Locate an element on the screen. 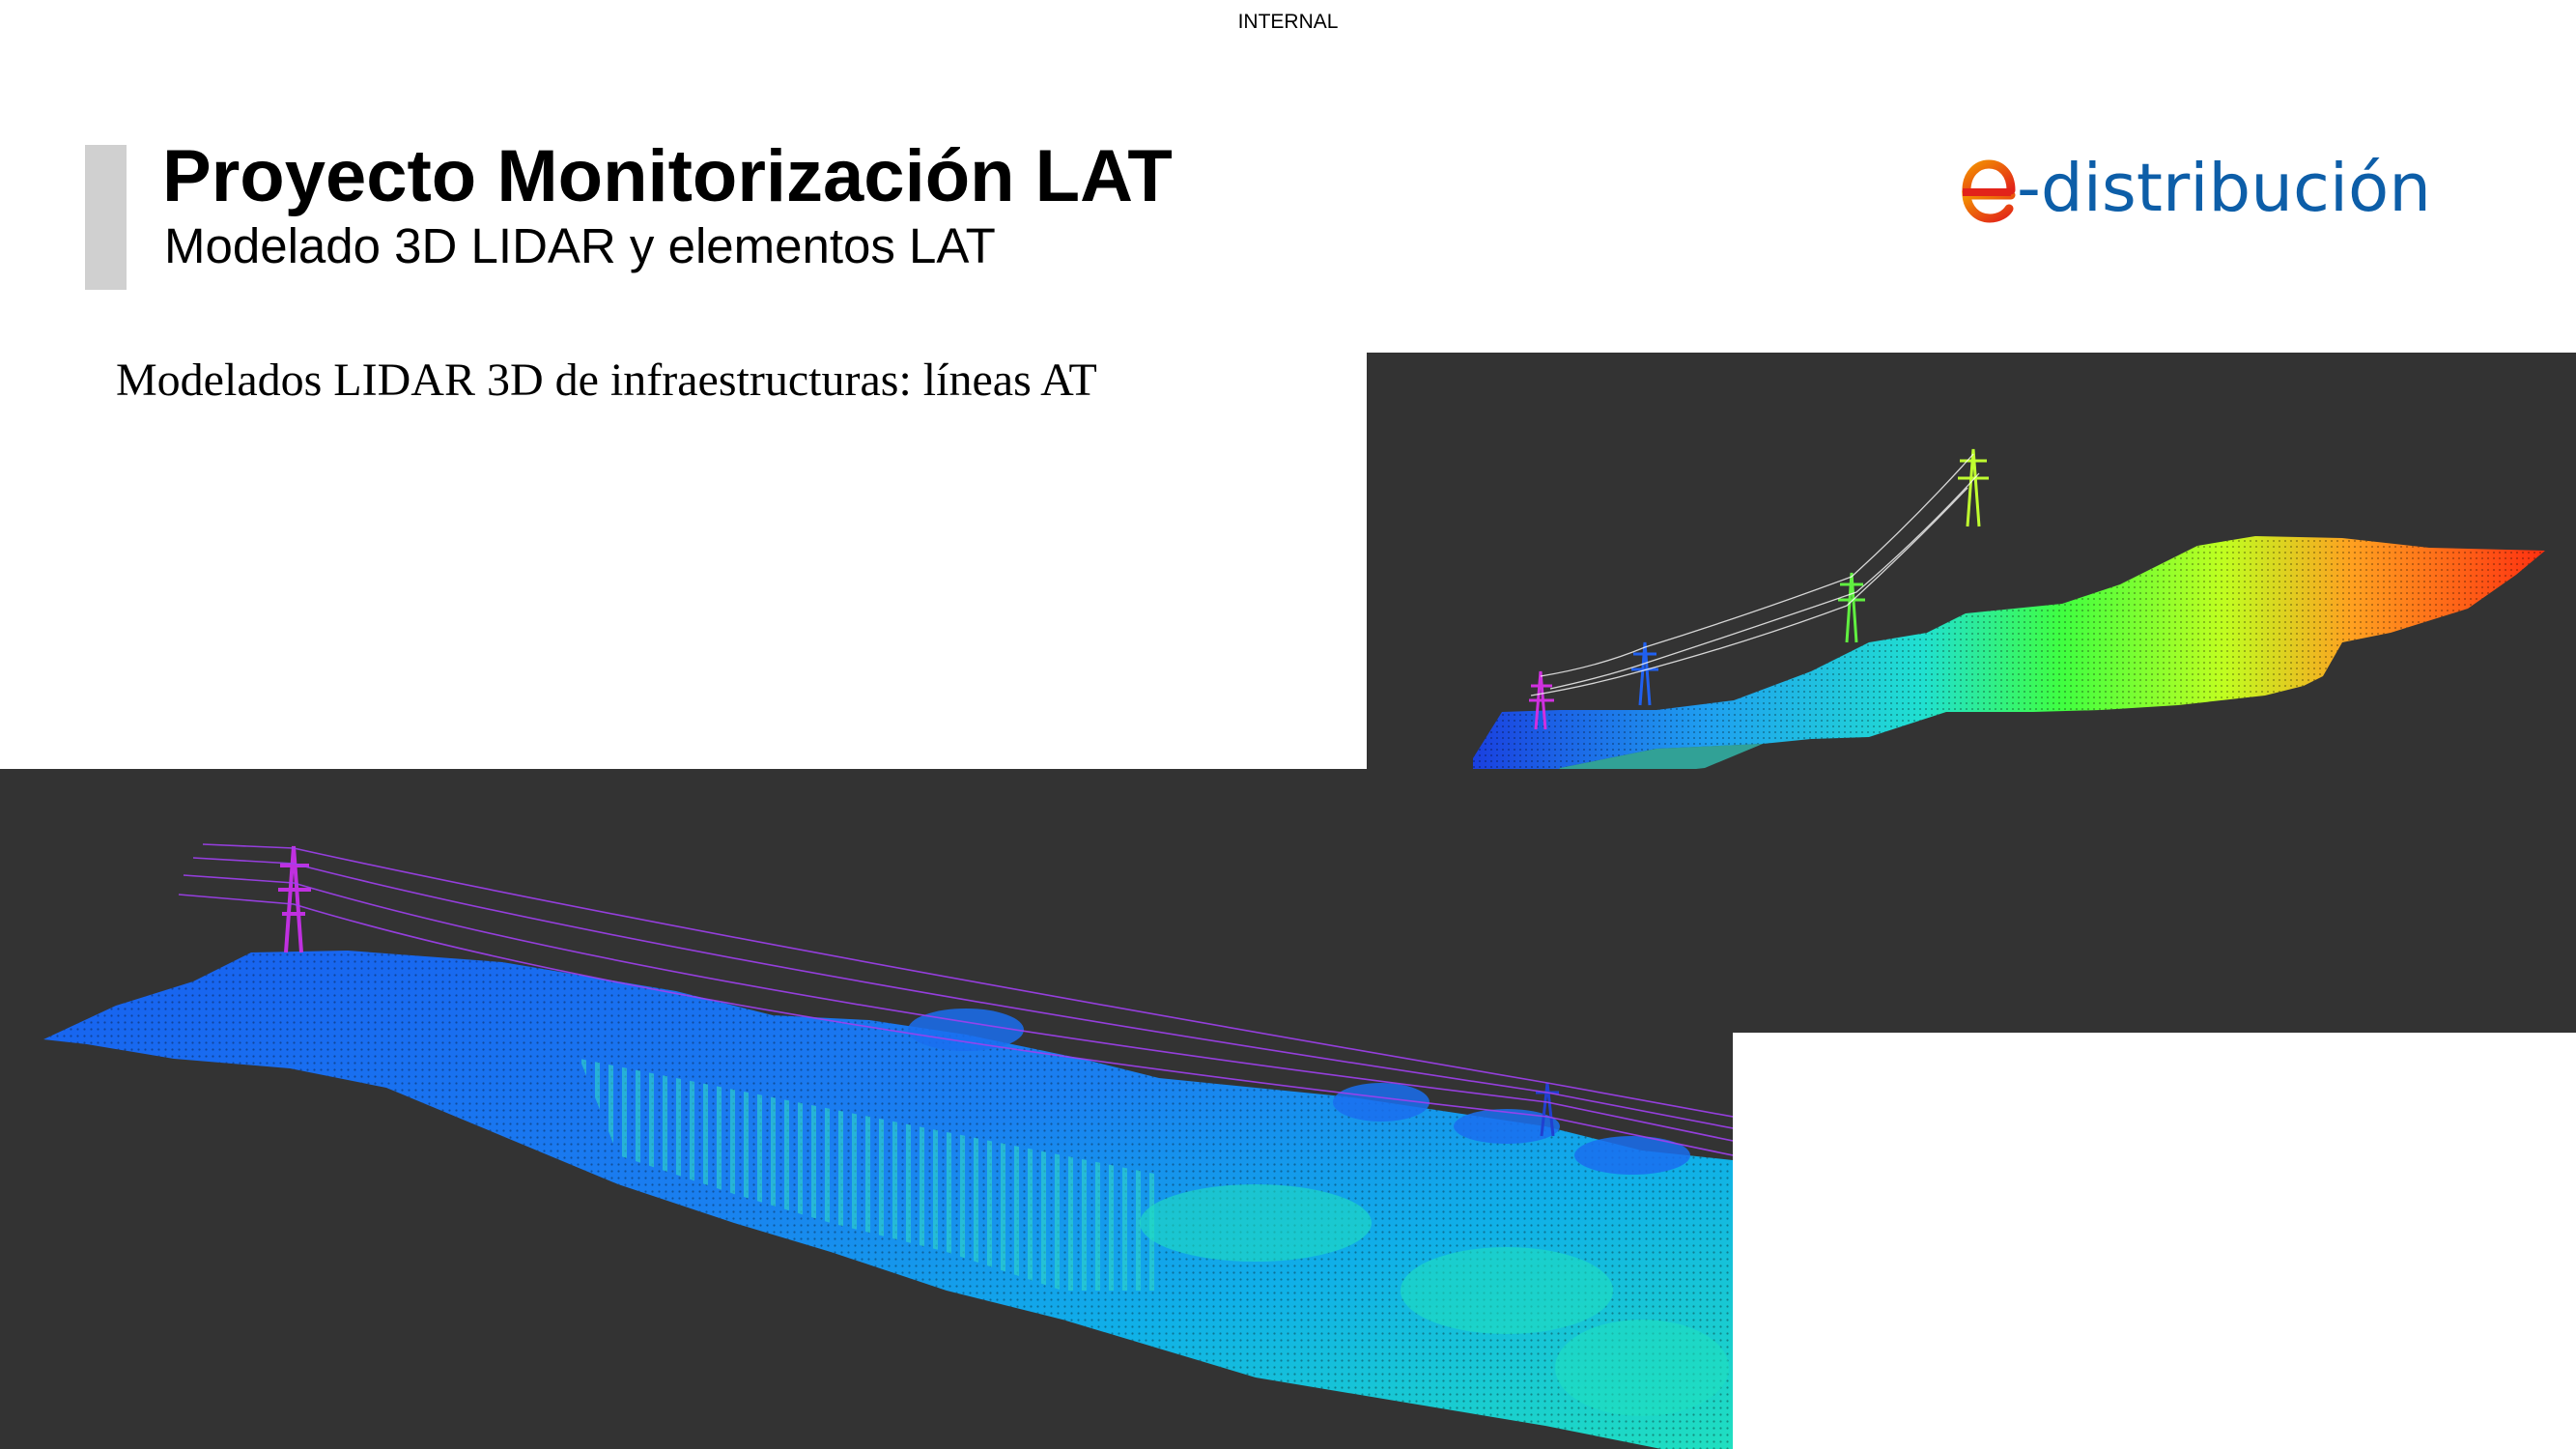 The image size is (2576, 1449). logo-wordmark: -distribución is located at coordinates (2224, 188).